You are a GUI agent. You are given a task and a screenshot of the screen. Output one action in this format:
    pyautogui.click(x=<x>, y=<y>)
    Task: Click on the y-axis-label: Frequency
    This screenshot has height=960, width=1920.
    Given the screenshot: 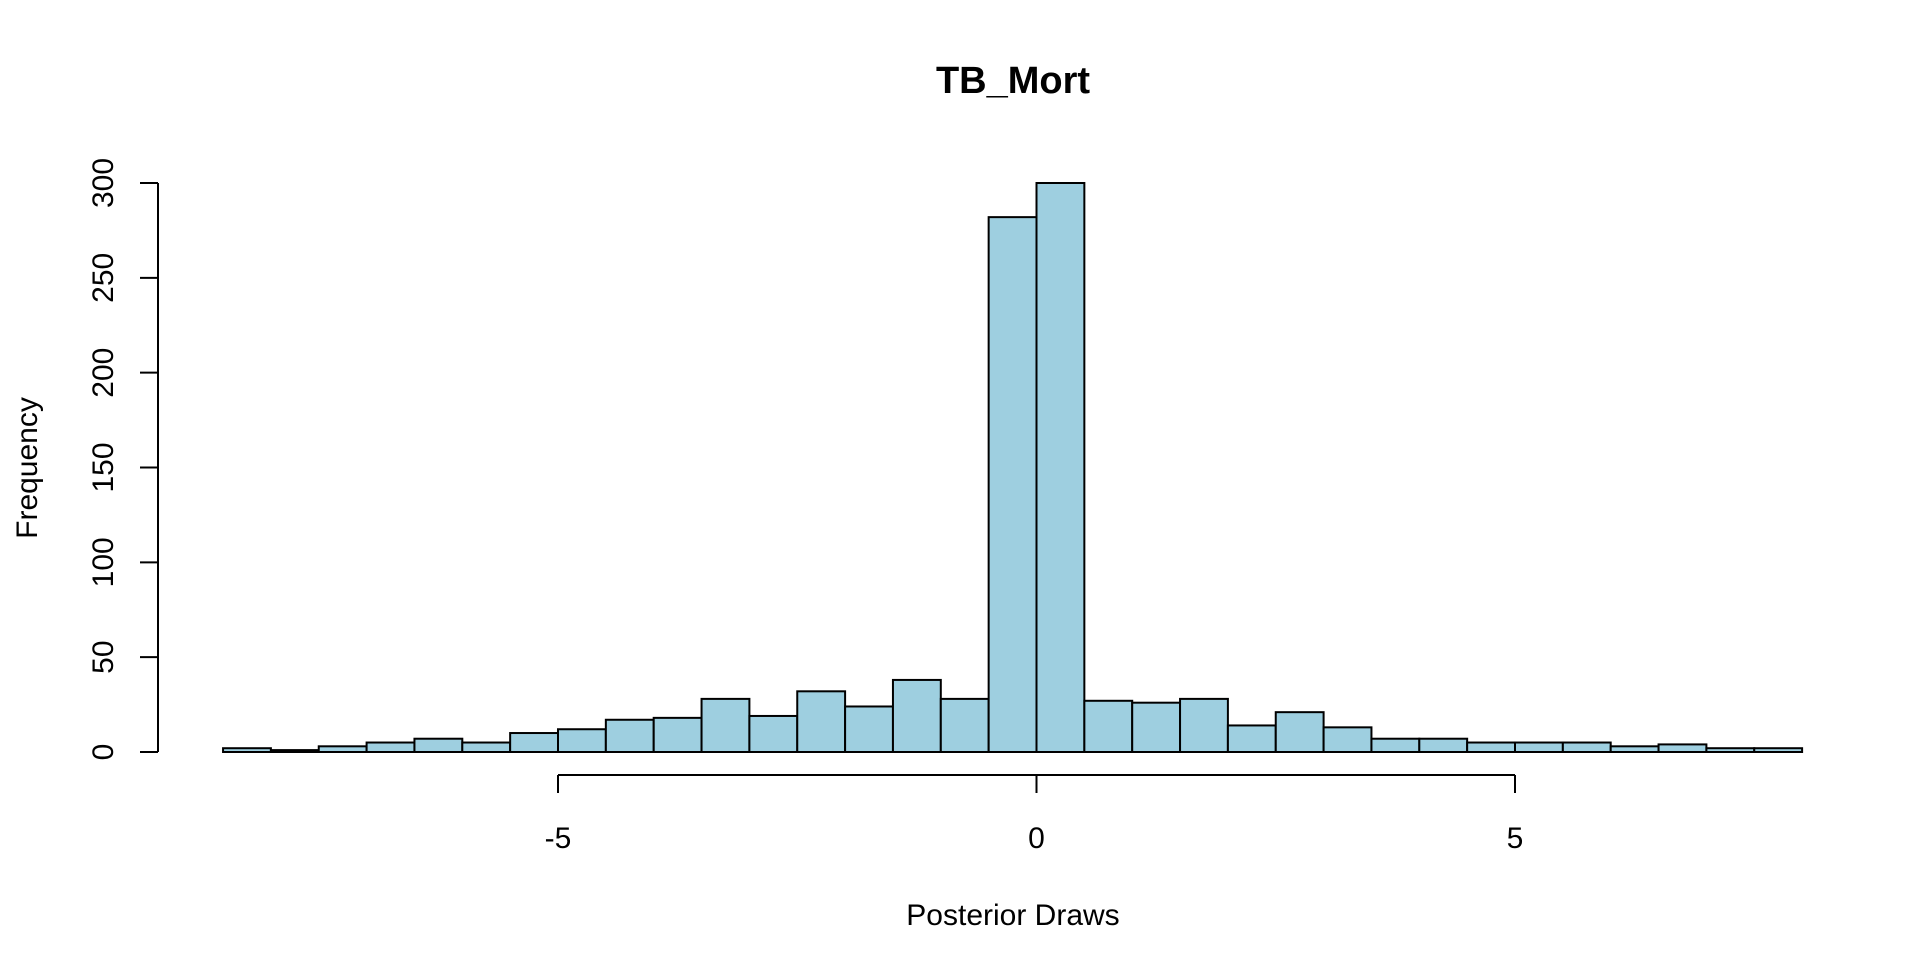 What is the action you would take?
    pyautogui.click(x=27, y=468)
    